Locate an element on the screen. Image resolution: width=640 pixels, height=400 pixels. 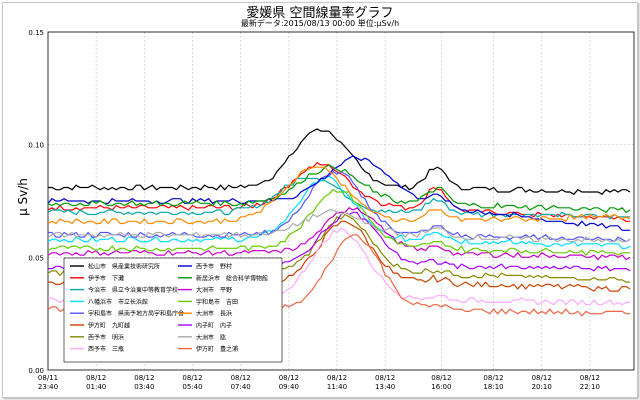
x-tick-time: 11:40 is located at coordinates (337, 387).